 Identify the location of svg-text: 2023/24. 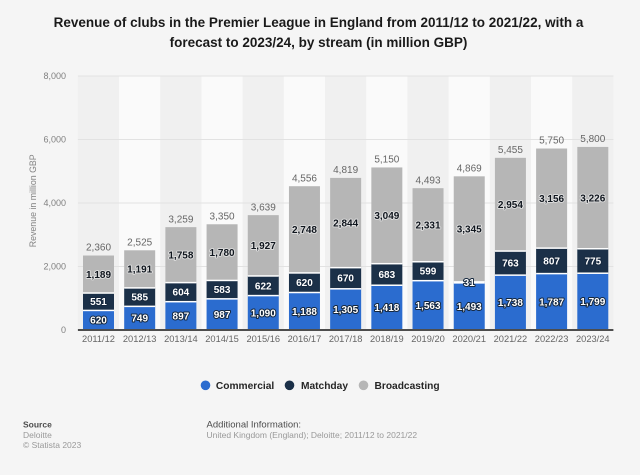
(593, 339).